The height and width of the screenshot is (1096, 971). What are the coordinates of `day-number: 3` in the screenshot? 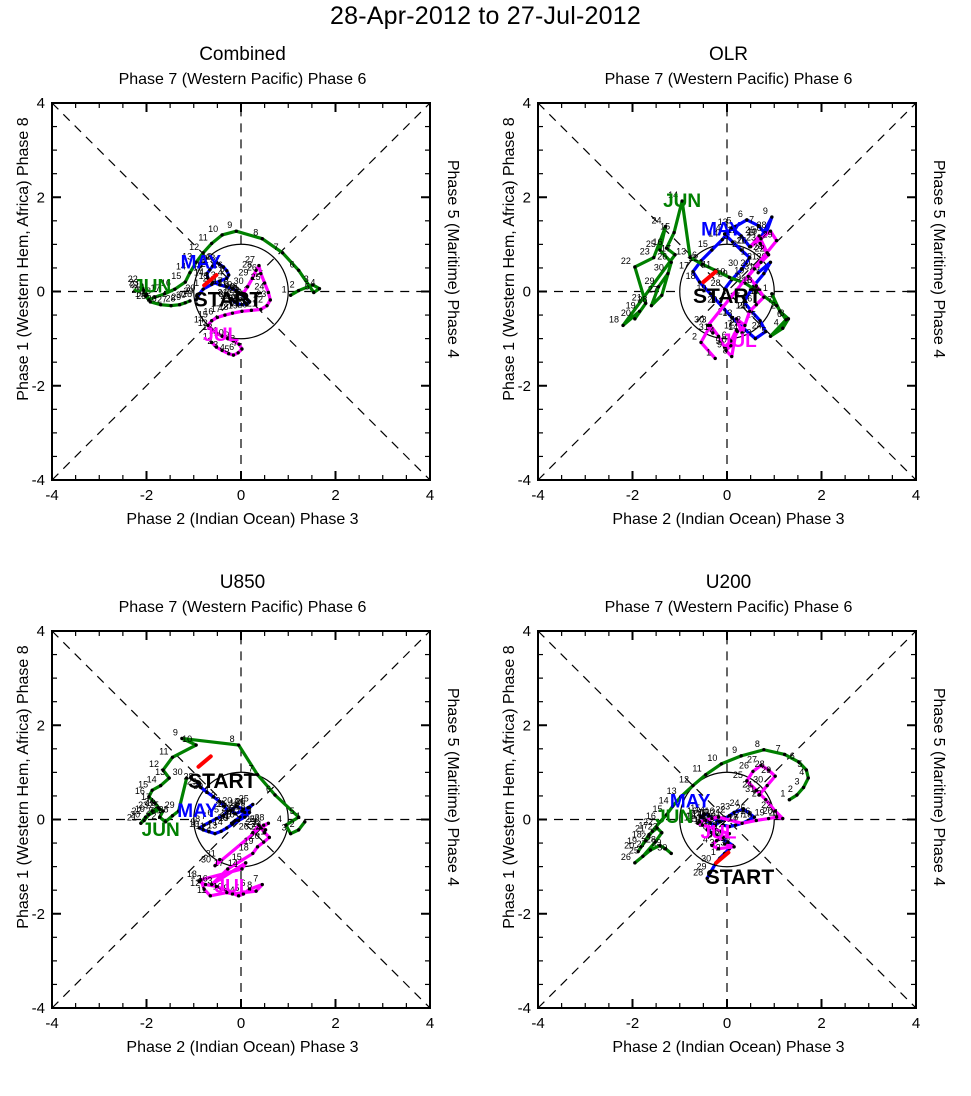 It's located at (722, 843).